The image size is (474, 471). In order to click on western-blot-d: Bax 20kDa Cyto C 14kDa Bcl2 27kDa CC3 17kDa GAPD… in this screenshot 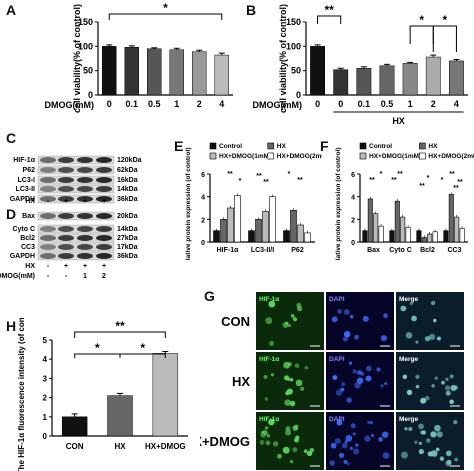, I will do `click(69, 245)`.